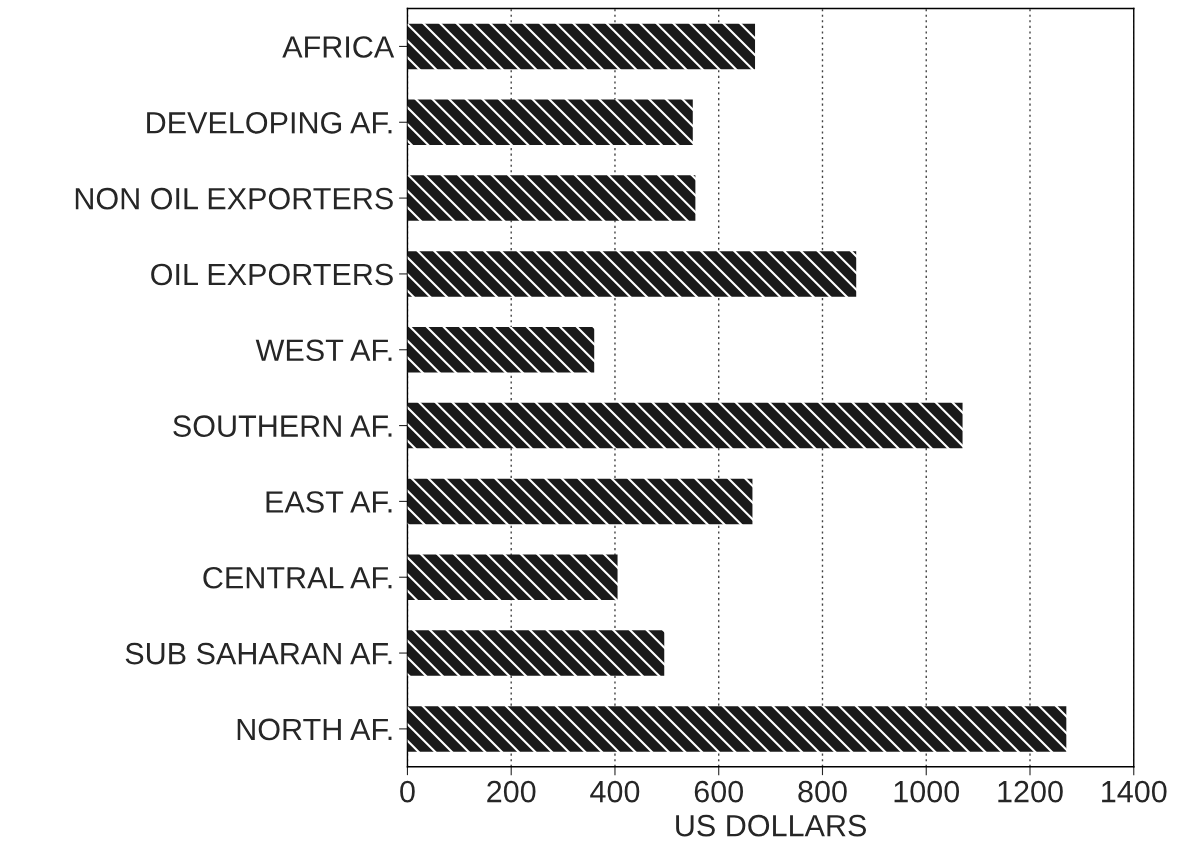  Describe the element at coordinates (407, 791) in the screenshot. I see `x-tick-label: 0` at that location.